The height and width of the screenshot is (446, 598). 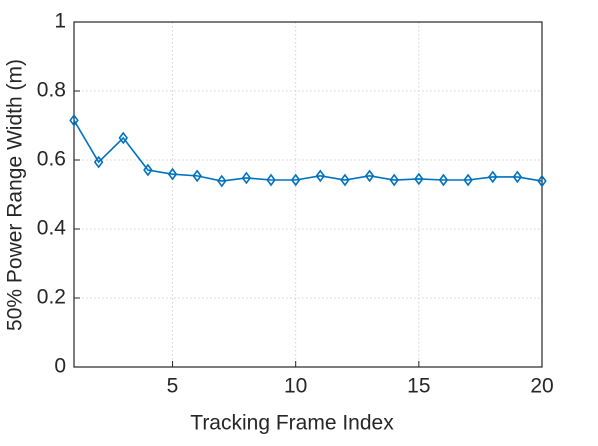 I want to click on x-tick-label: 20, so click(x=541, y=386).